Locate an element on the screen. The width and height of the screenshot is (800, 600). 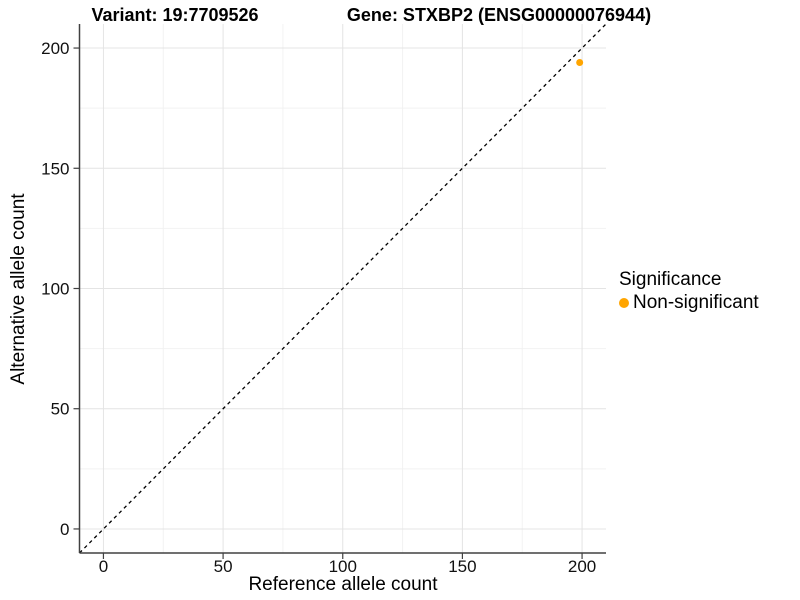
legend-entry: Non-significant is located at coordinates (689, 303).